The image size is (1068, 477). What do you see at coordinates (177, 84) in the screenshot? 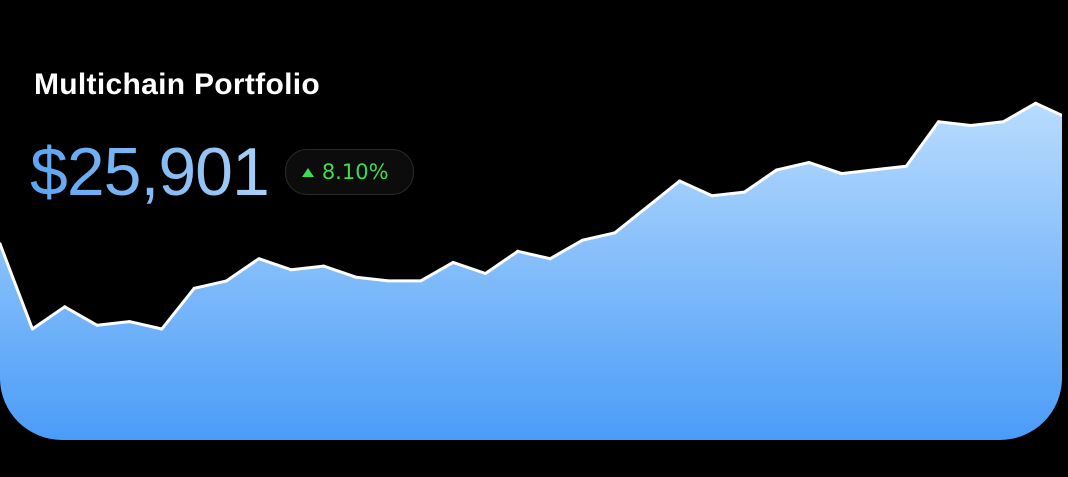
I see `portfolio-title: Multichain Portfolio` at bounding box center [177, 84].